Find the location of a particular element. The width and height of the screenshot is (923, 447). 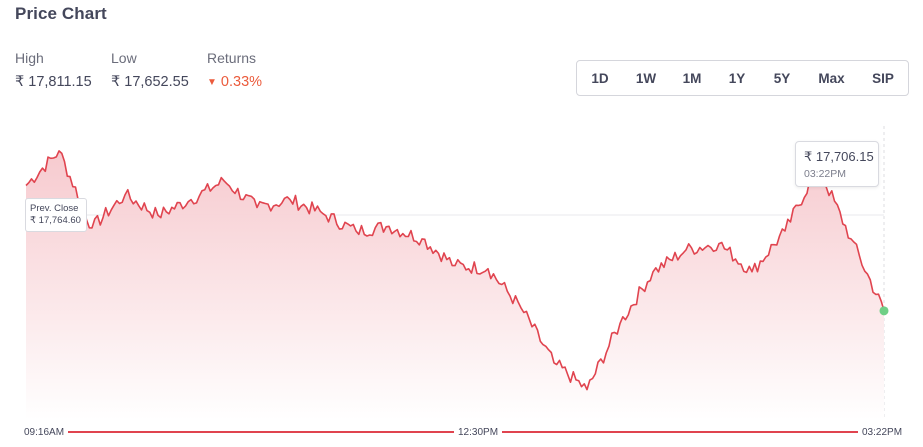

returns-value-wrap: ▼ 0.33% is located at coordinates (234, 82).